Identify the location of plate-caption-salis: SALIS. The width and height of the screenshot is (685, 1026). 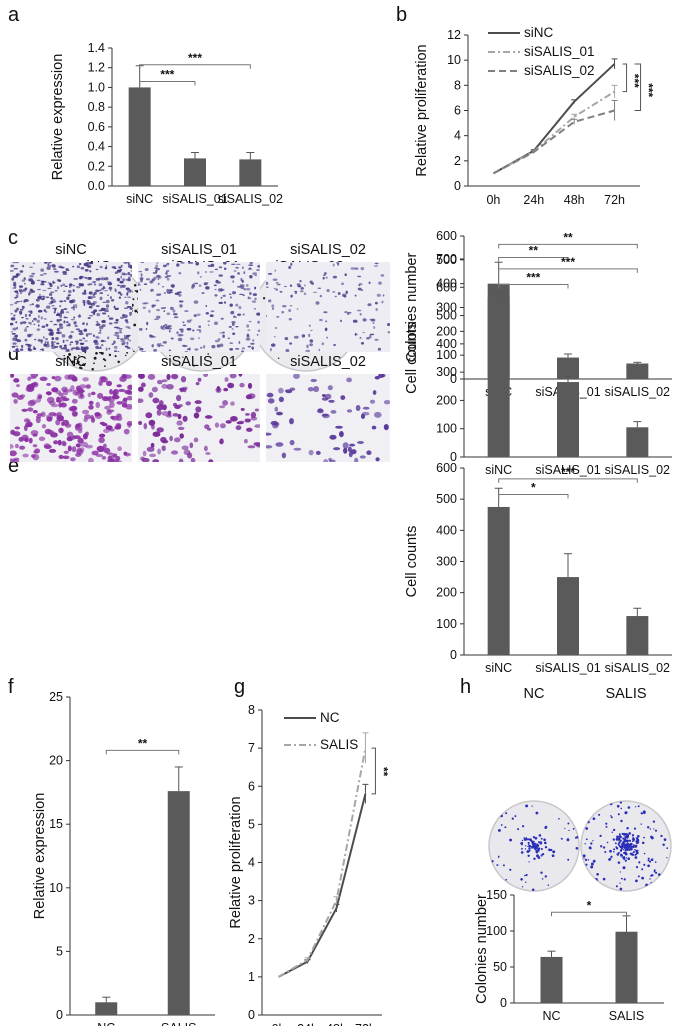
(625, 694).